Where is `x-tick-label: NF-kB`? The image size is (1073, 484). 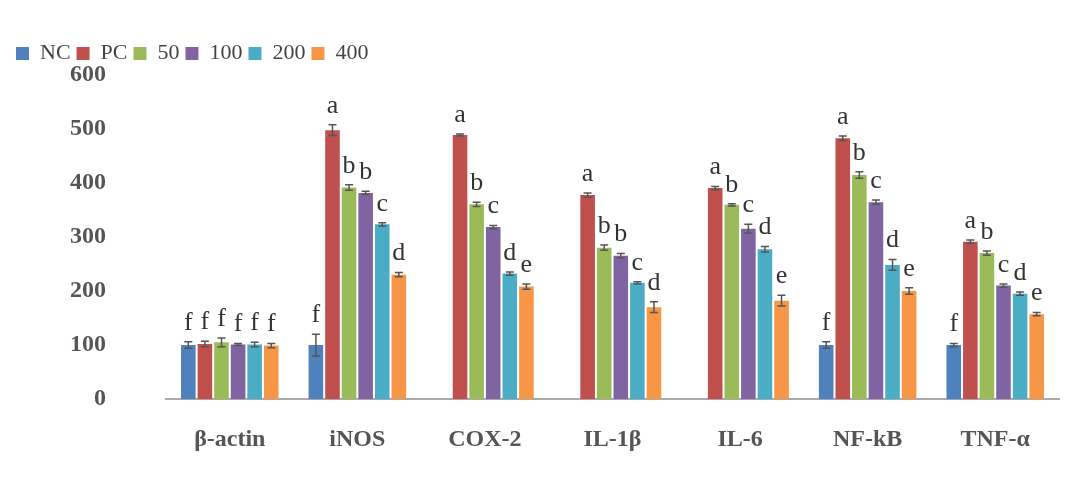
x-tick-label: NF-kB is located at coordinates (867, 437).